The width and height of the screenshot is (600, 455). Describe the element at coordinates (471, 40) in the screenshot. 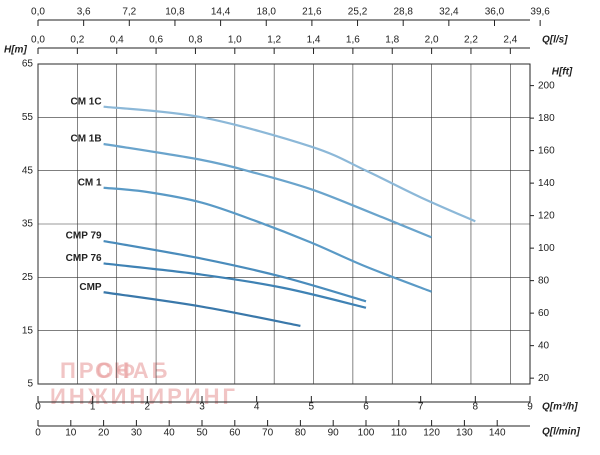

I see `x-ls-tick-label: 2,2` at that location.